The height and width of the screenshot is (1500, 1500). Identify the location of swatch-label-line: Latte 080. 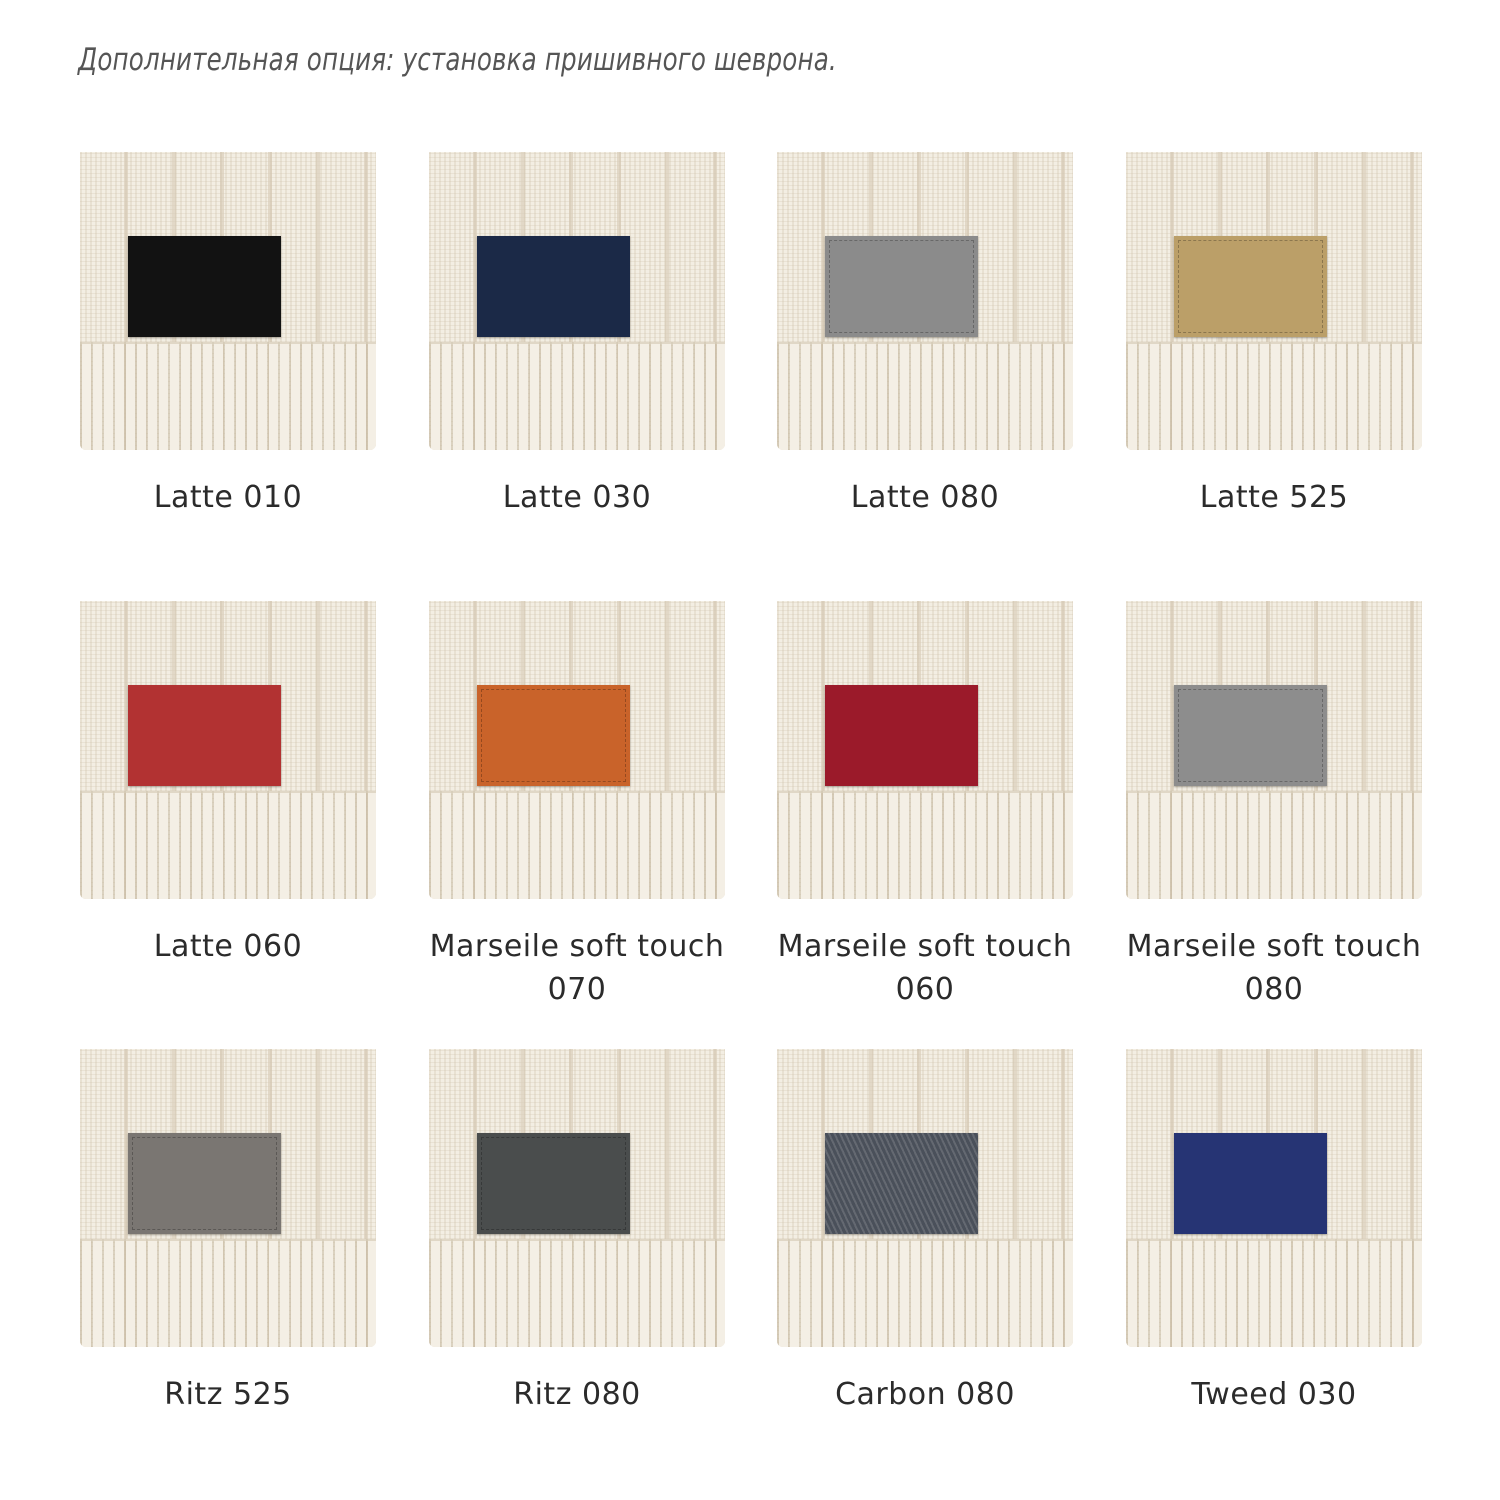
(925, 497).